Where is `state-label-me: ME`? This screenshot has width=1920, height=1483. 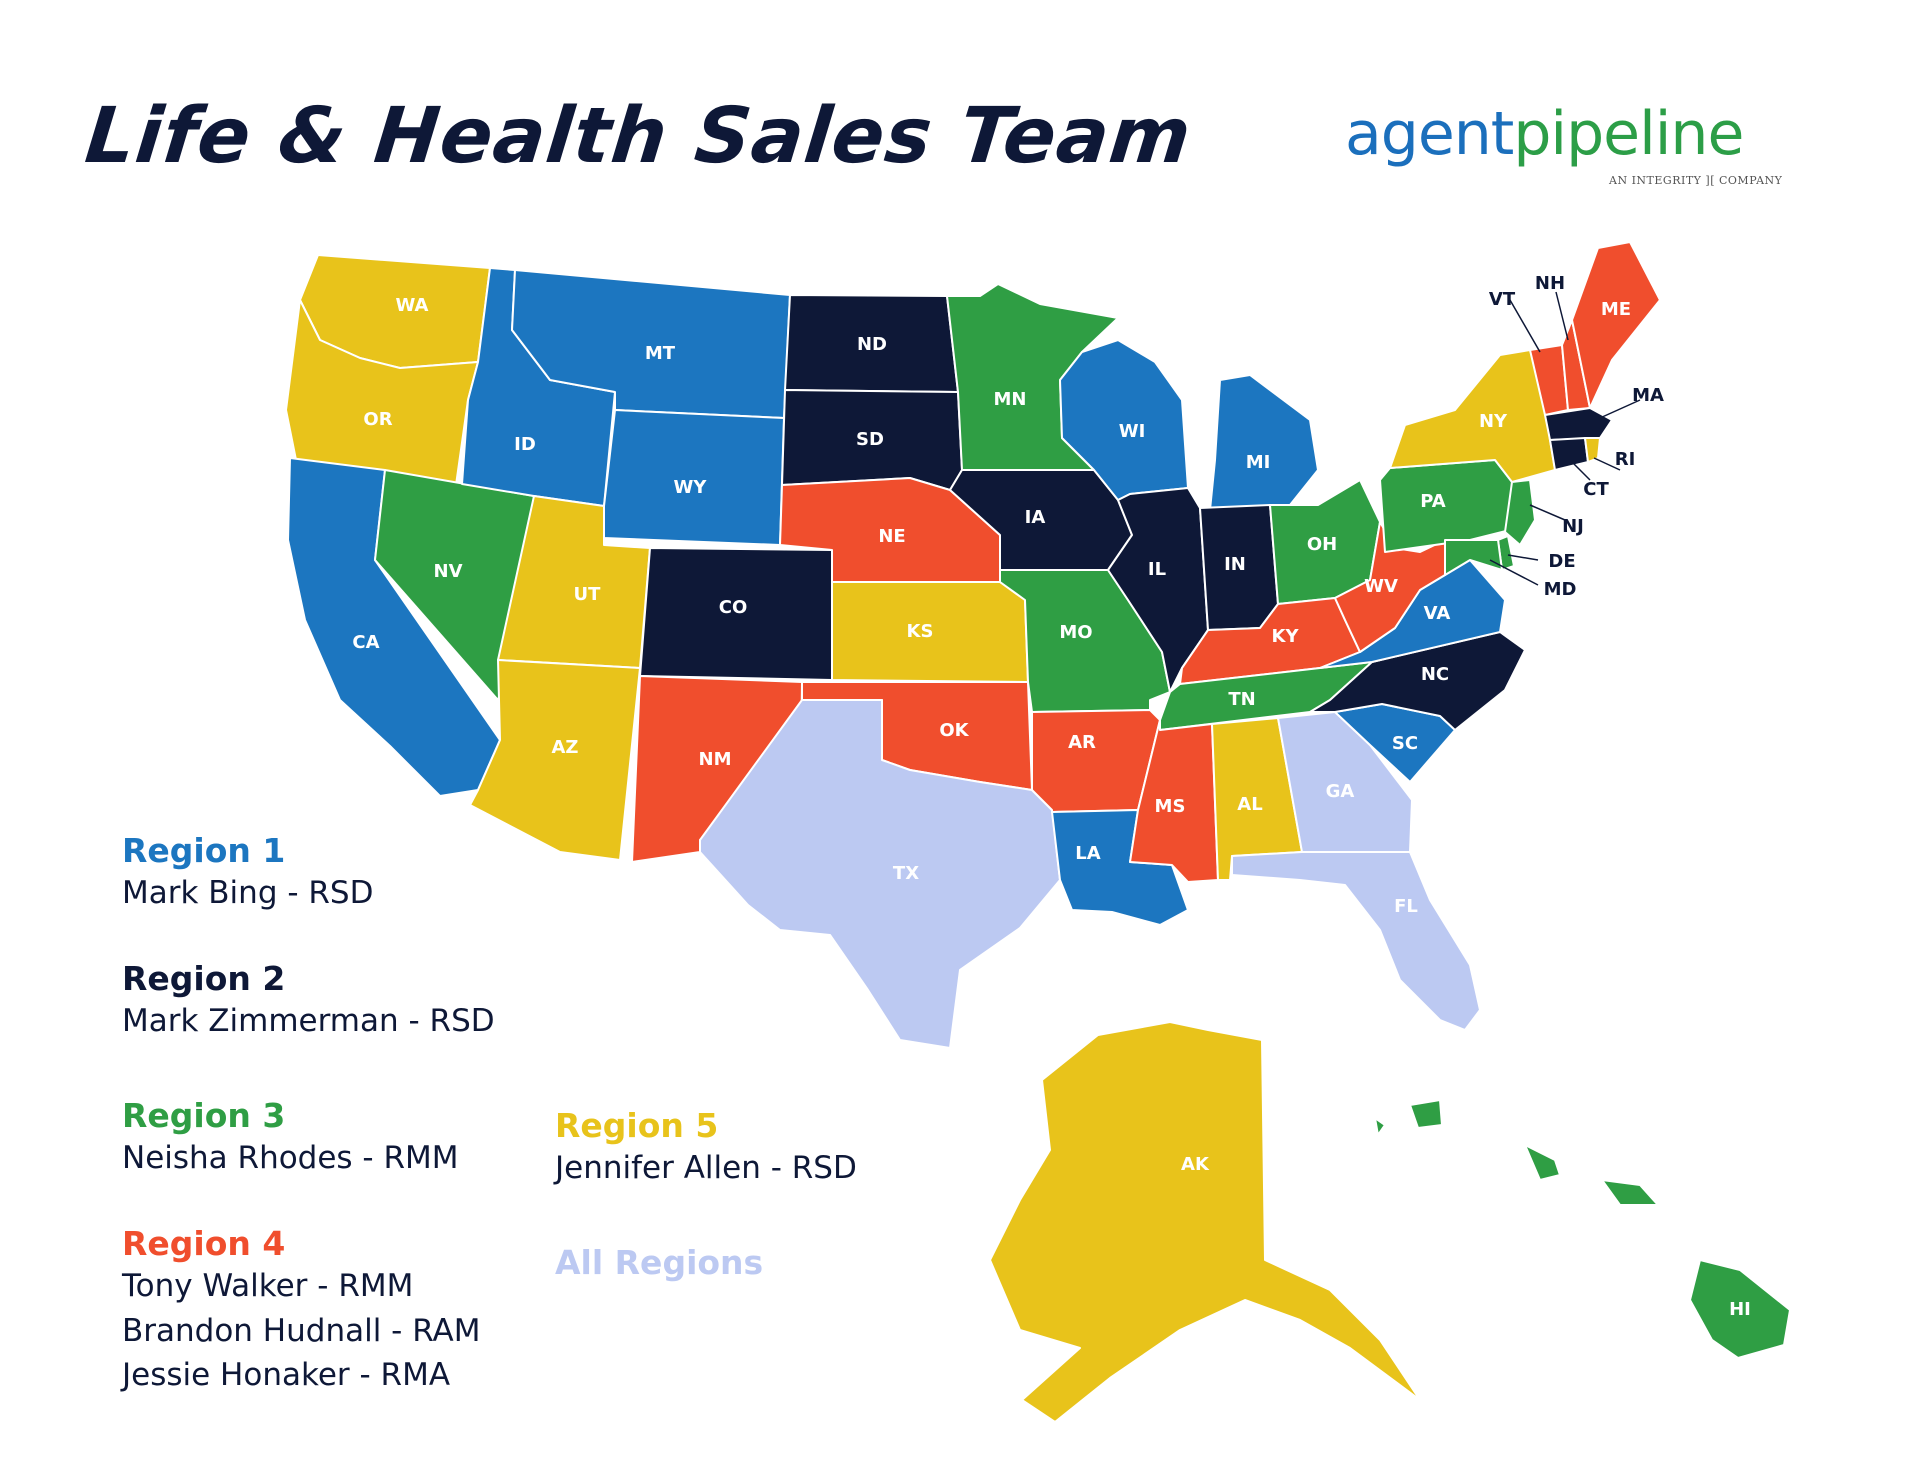
state-label-me: ME is located at coordinates (1616, 309).